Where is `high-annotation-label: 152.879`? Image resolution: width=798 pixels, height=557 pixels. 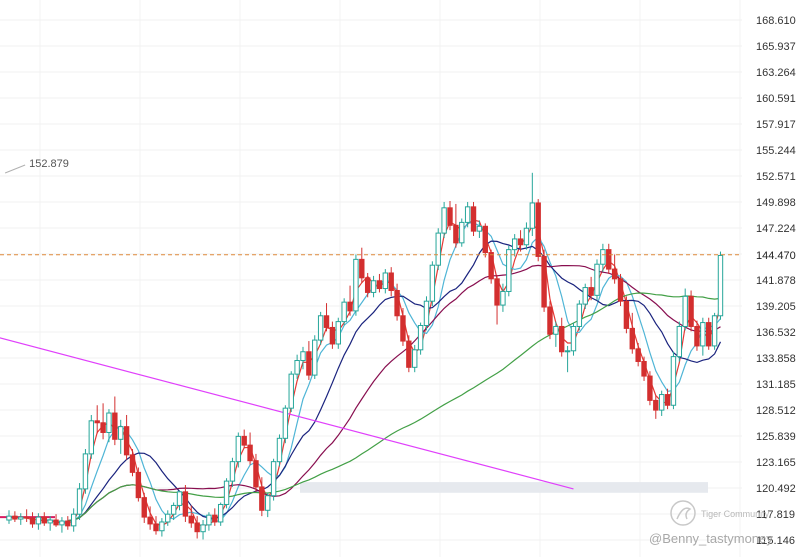 high-annotation-label: 152.879 is located at coordinates (49, 164).